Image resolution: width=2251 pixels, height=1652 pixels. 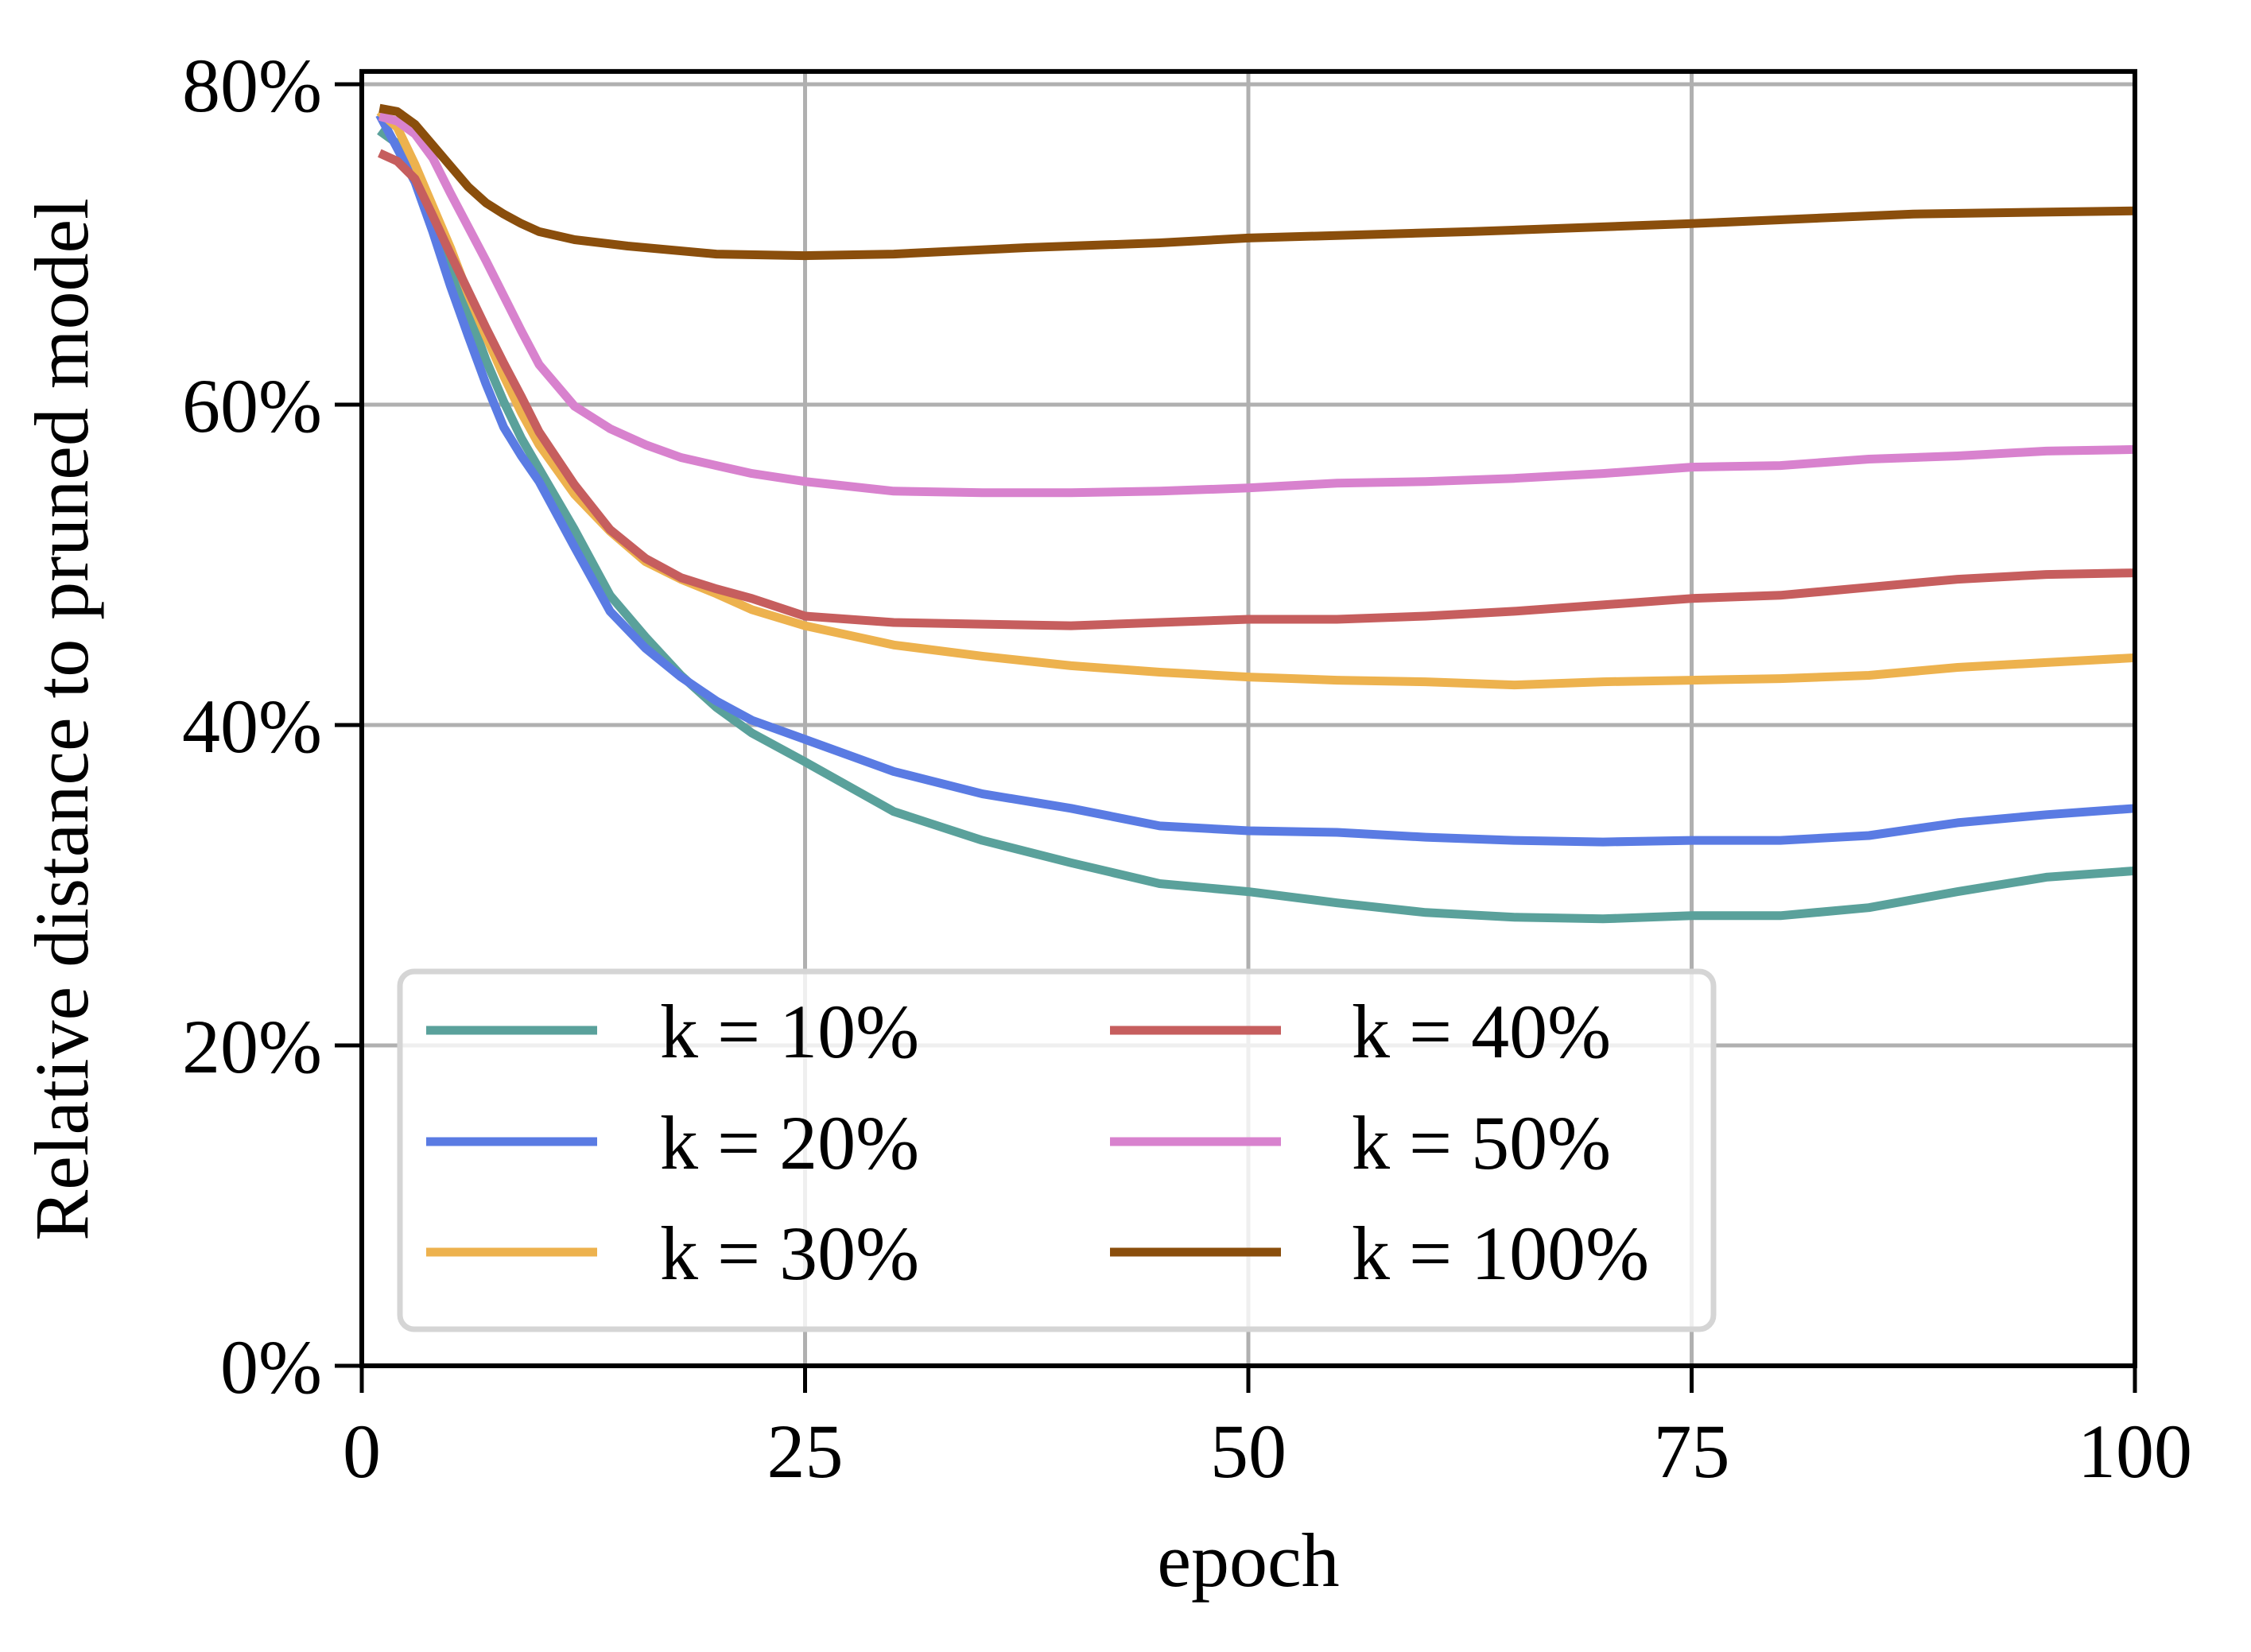 What do you see at coordinates (1692, 1451) in the screenshot?
I see `x-tick-label: 75` at bounding box center [1692, 1451].